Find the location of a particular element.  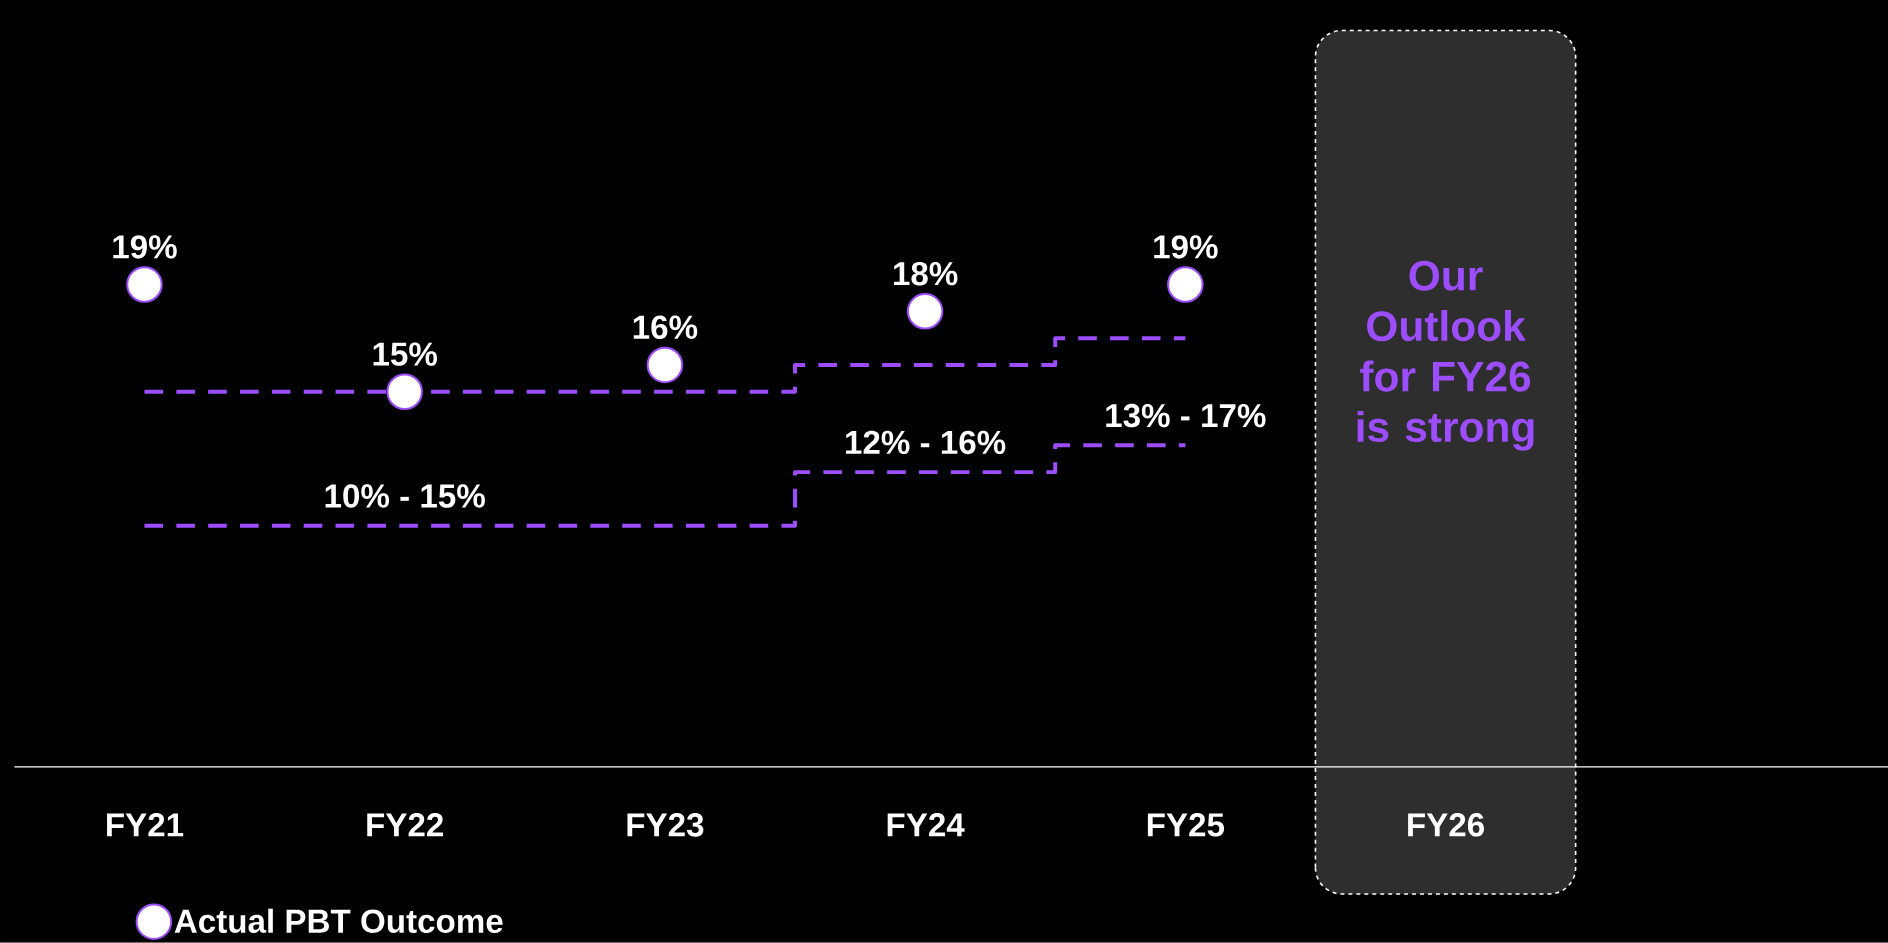

x-tick-label: FY22 is located at coordinates (405, 825).